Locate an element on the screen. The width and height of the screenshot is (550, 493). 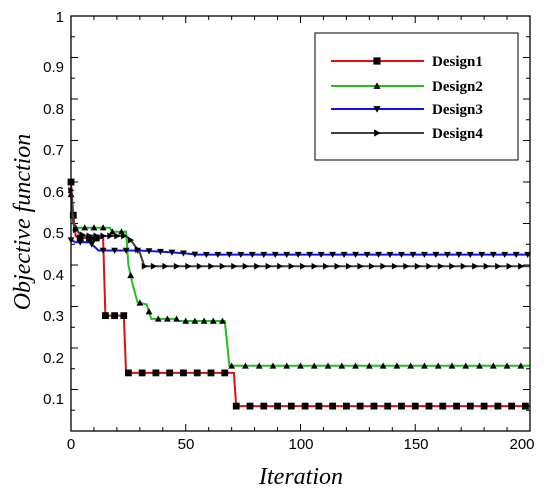
series-line is located at coordinates (300, 247).